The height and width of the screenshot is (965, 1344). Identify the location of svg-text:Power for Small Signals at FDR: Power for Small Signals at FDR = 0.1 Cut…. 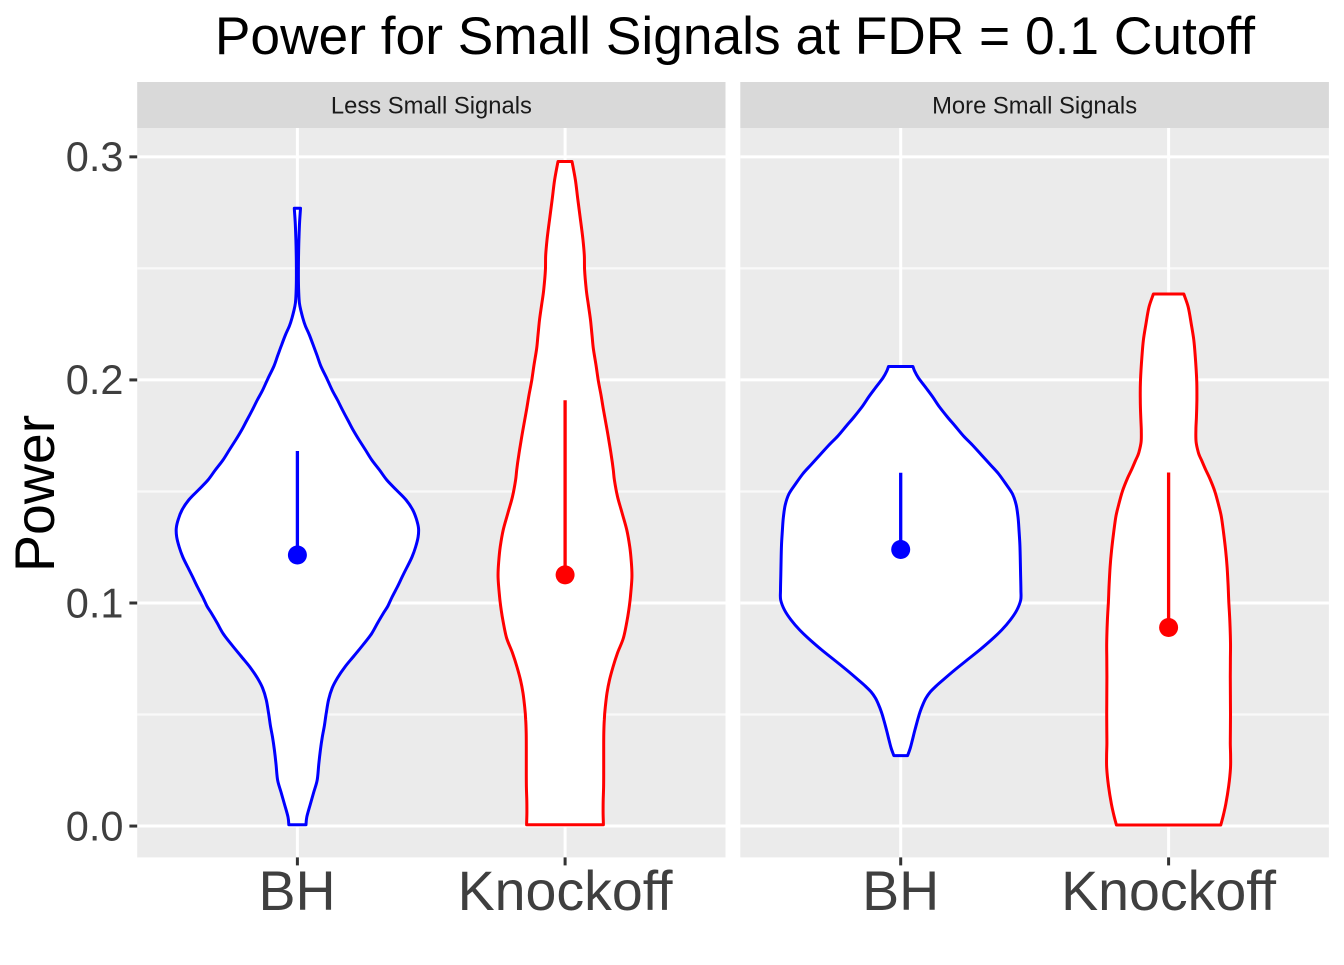
(735, 36).